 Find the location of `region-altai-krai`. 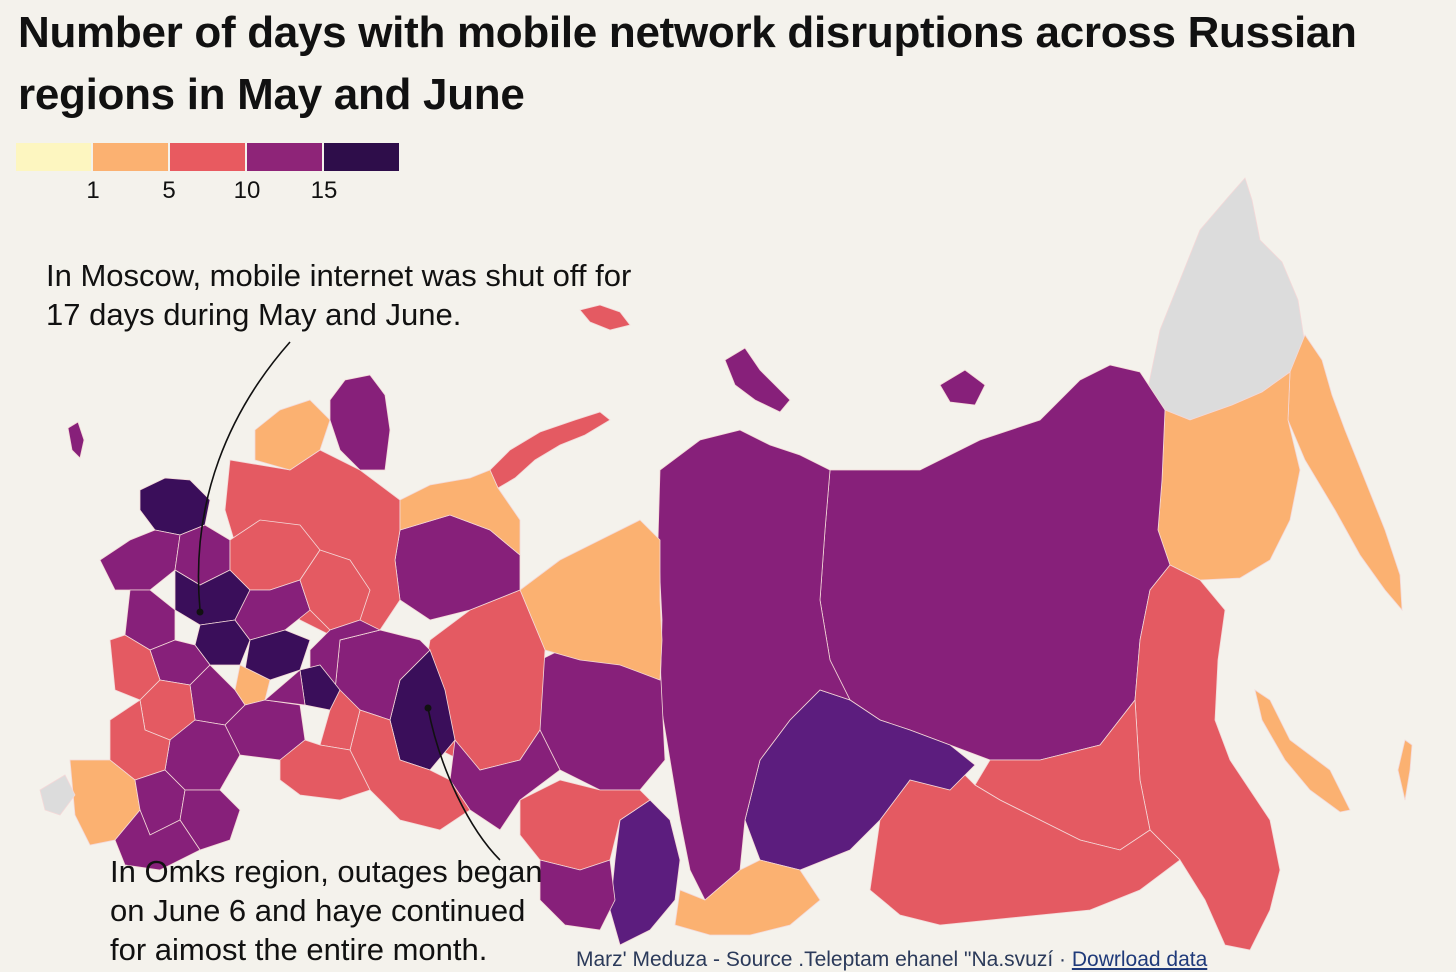

region-altai-krai is located at coordinates (577, 895).